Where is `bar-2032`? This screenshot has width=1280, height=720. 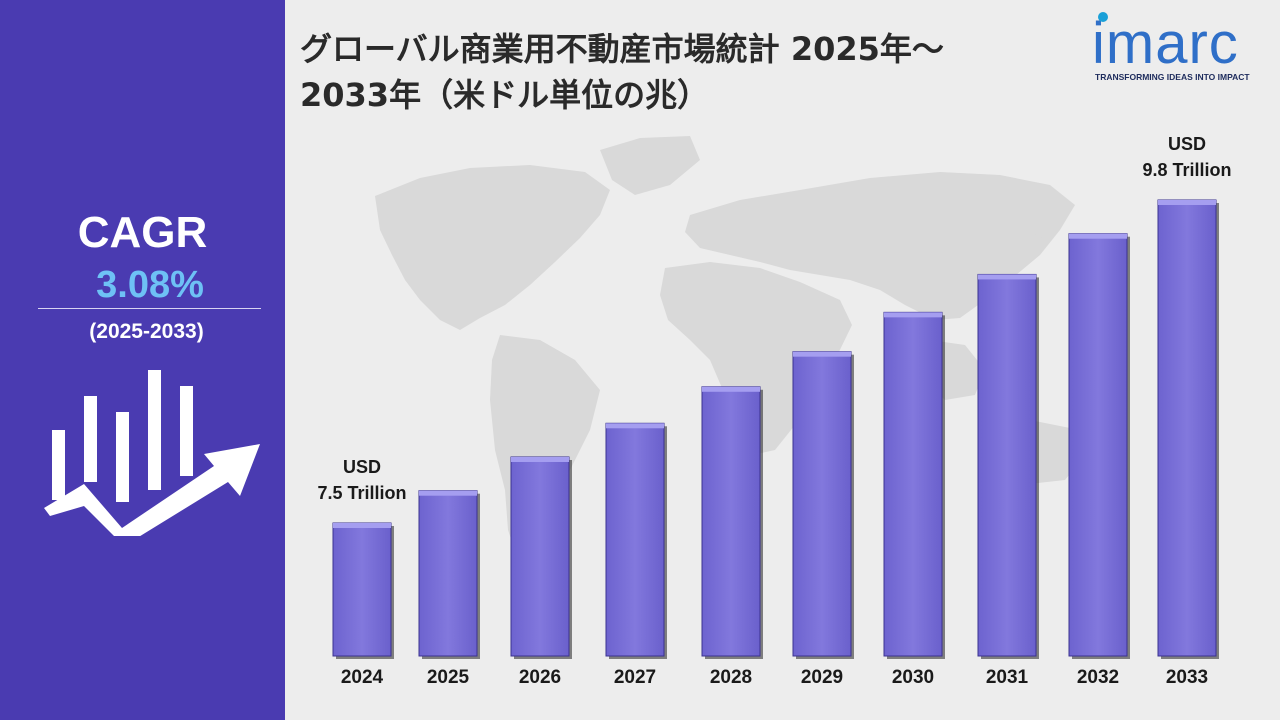 bar-2032 is located at coordinates (1099, 446).